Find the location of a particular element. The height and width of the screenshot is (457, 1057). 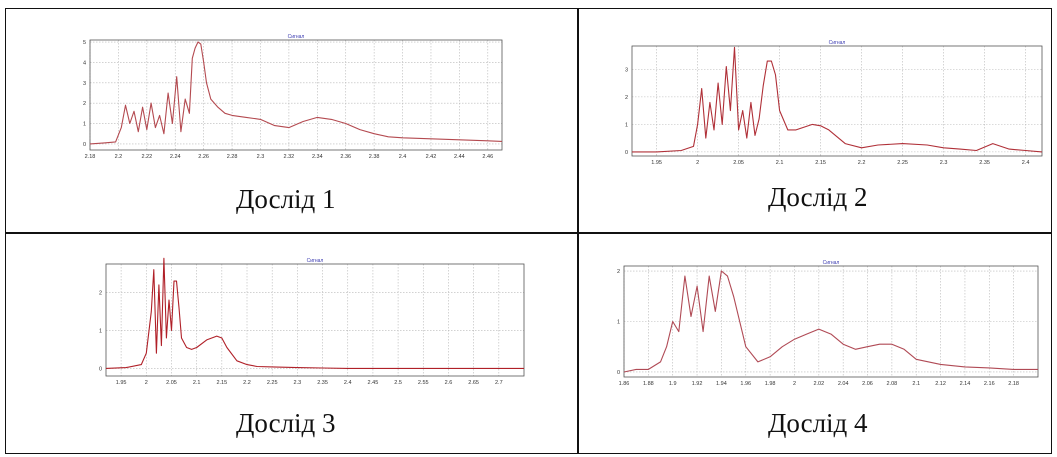

caption-experiment-2: Дослід 2 is located at coordinates (818, 197).